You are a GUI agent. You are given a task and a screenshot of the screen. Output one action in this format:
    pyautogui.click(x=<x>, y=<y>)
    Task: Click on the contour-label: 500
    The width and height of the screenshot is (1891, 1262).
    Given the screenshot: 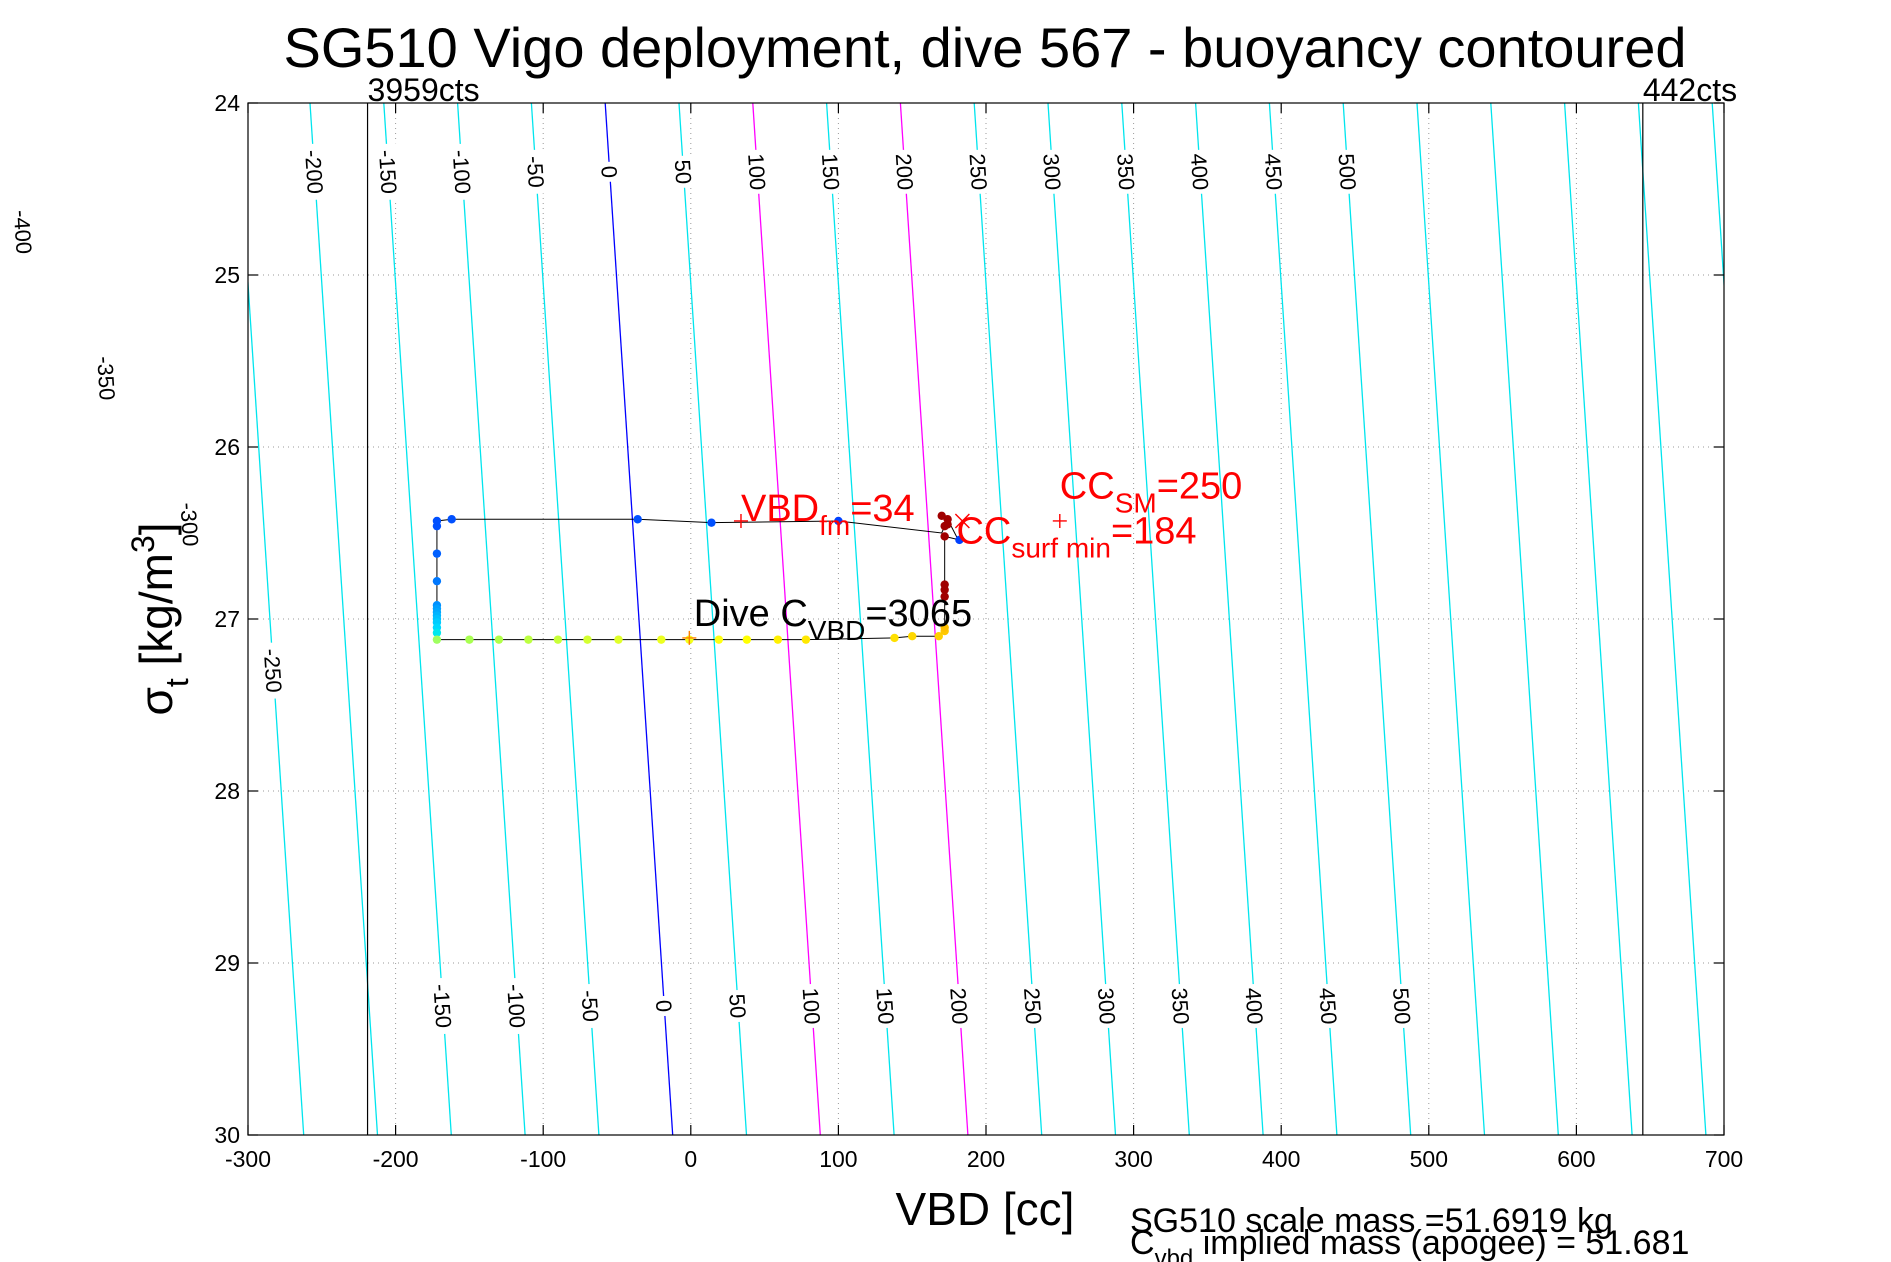 What is the action you would take?
    pyautogui.click(x=1348, y=172)
    